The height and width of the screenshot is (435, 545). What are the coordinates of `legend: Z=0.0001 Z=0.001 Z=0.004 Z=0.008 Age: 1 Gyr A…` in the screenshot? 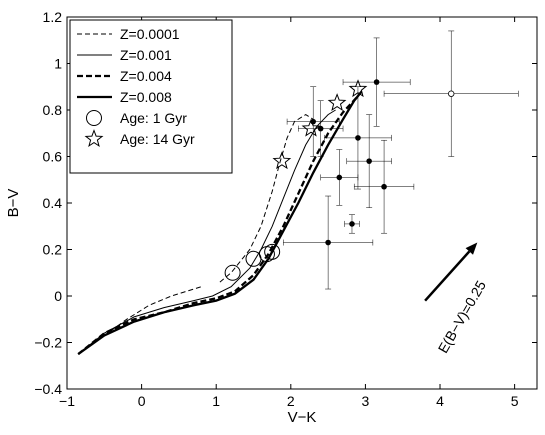 It's located at (151, 96).